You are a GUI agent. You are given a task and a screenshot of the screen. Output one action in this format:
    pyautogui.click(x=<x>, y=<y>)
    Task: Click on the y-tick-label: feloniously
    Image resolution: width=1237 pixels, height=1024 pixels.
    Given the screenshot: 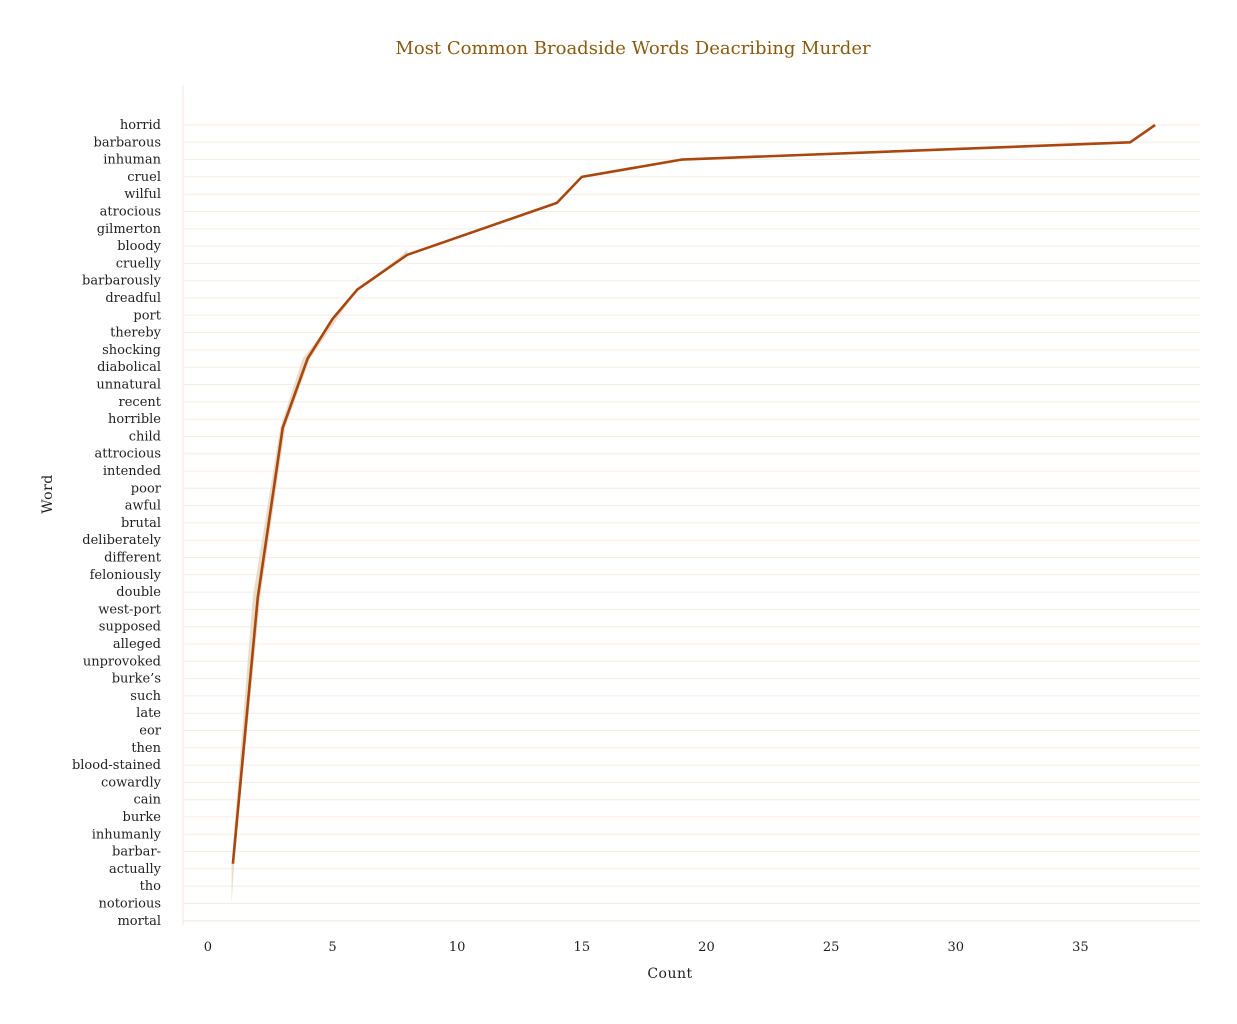 What is the action you would take?
    pyautogui.click(x=126, y=575)
    